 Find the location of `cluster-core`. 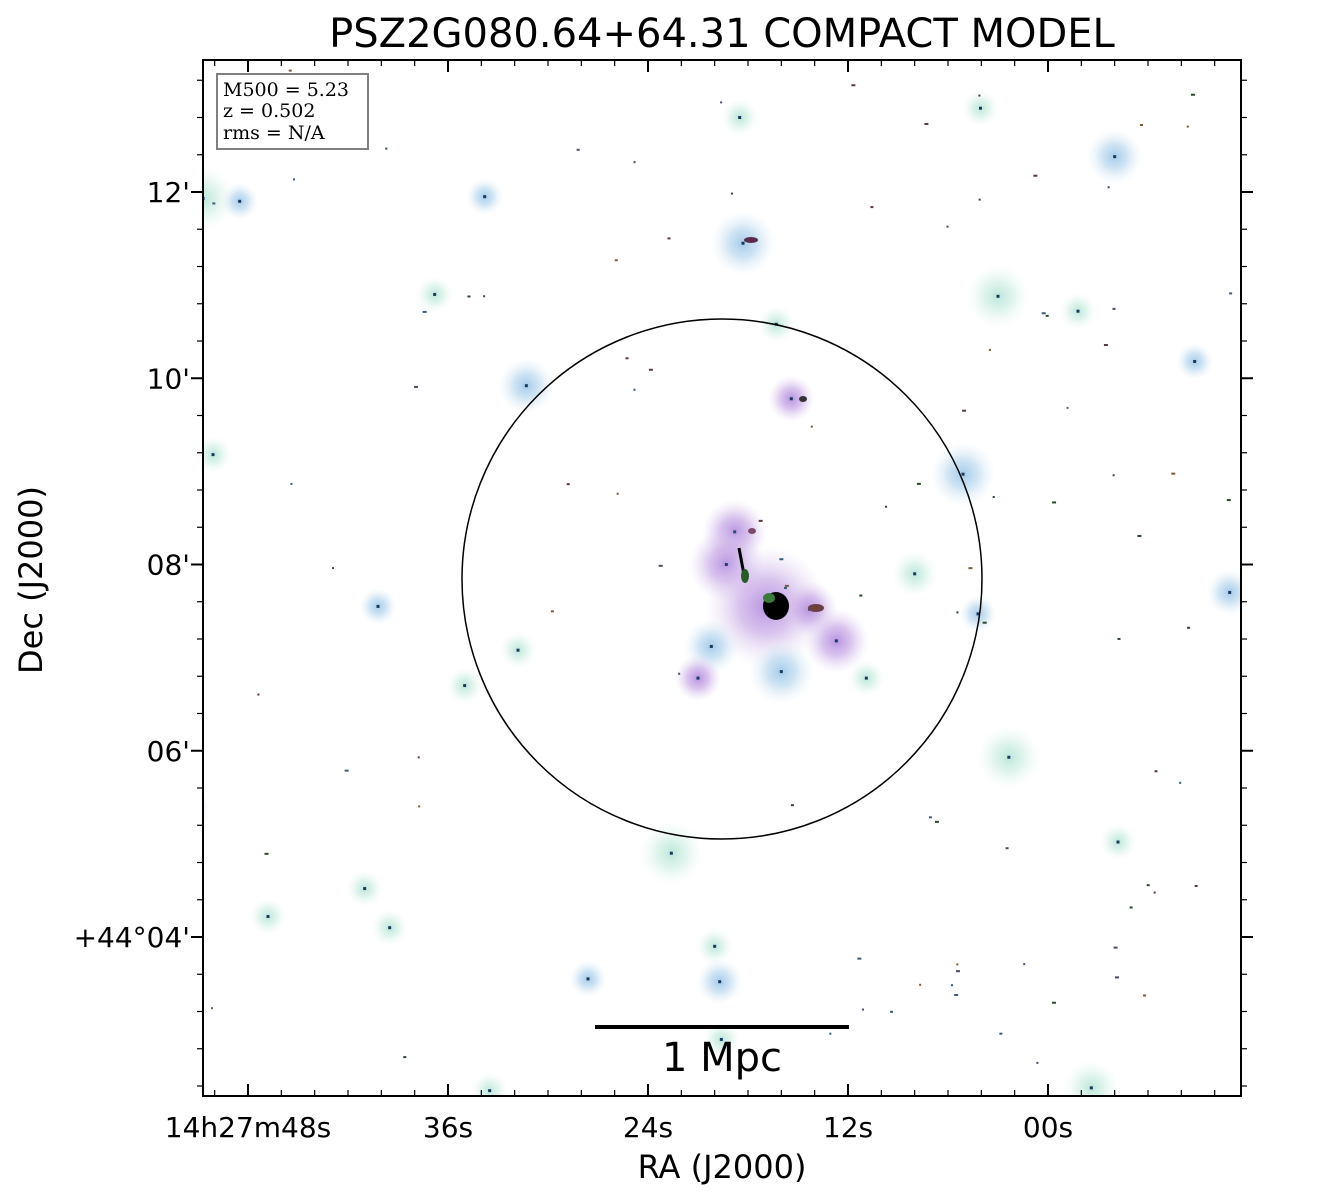

cluster-core is located at coordinates (780, 428).